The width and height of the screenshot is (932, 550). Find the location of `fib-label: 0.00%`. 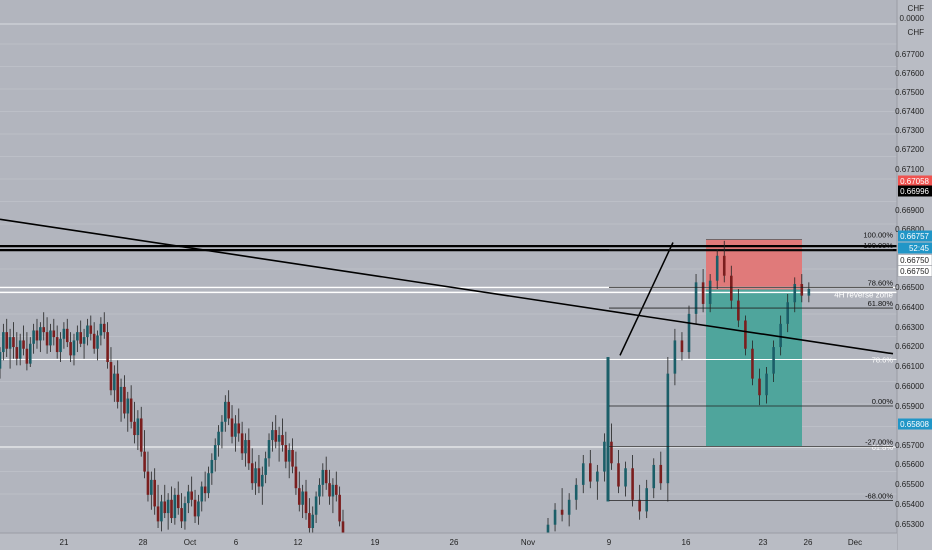

fib-label: 0.00% is located at coordinates (883, 401).